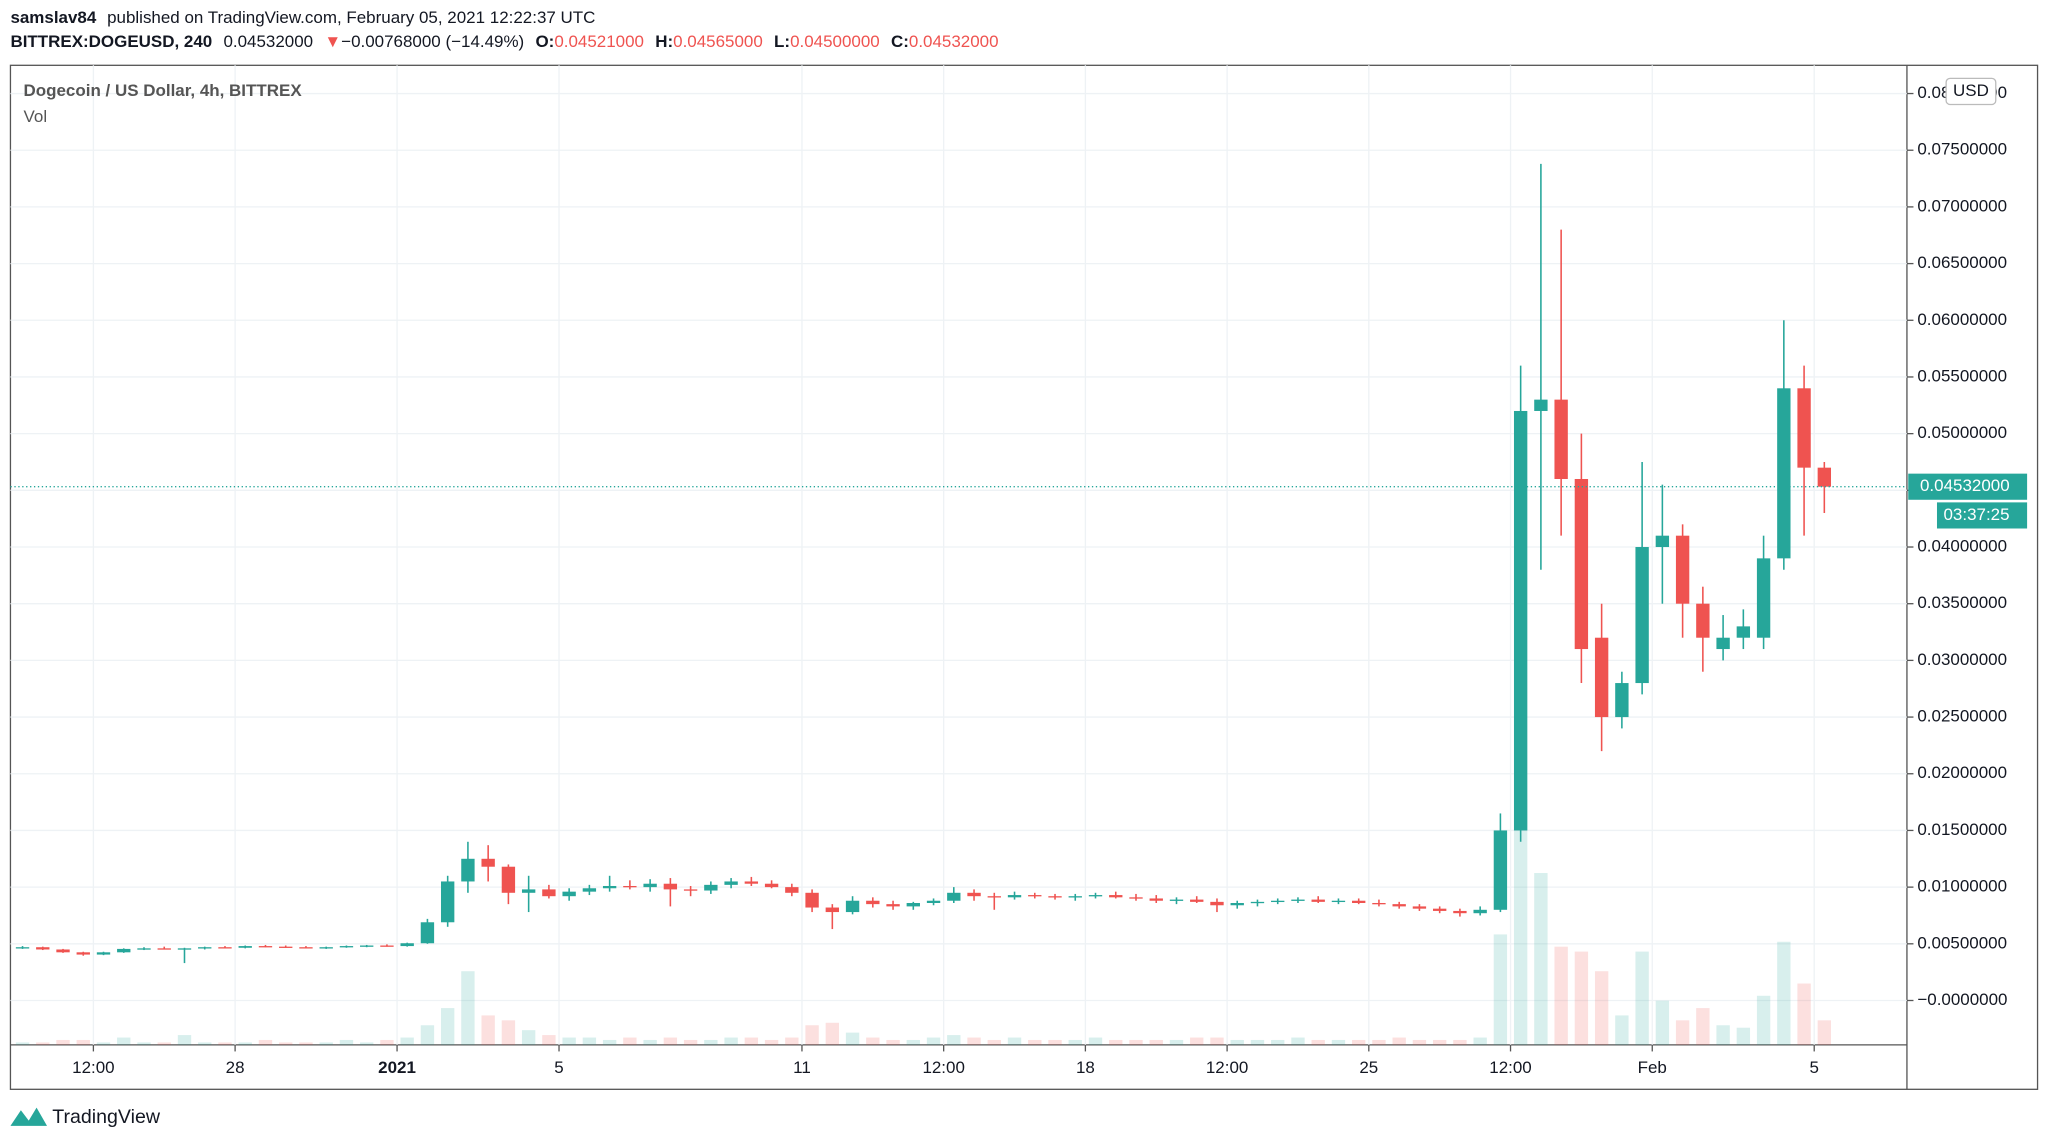 This screenshot has height=1146, width=2048. What do you see at coordinates (268, 42) in the screenshot?
I see `last-price: 0.04532000` at bounding box center [268, 42].